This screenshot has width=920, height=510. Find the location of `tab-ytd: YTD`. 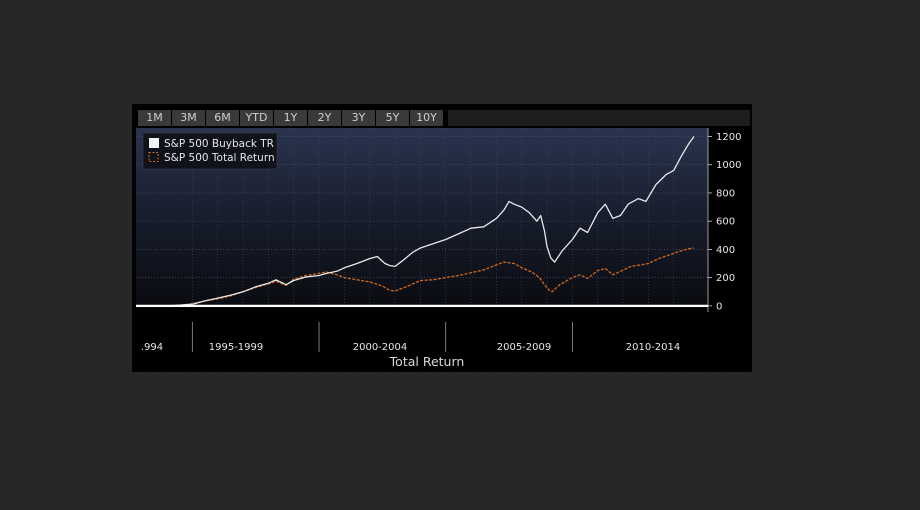

tab-ytd: YTD is located at coordinates (257, 118).